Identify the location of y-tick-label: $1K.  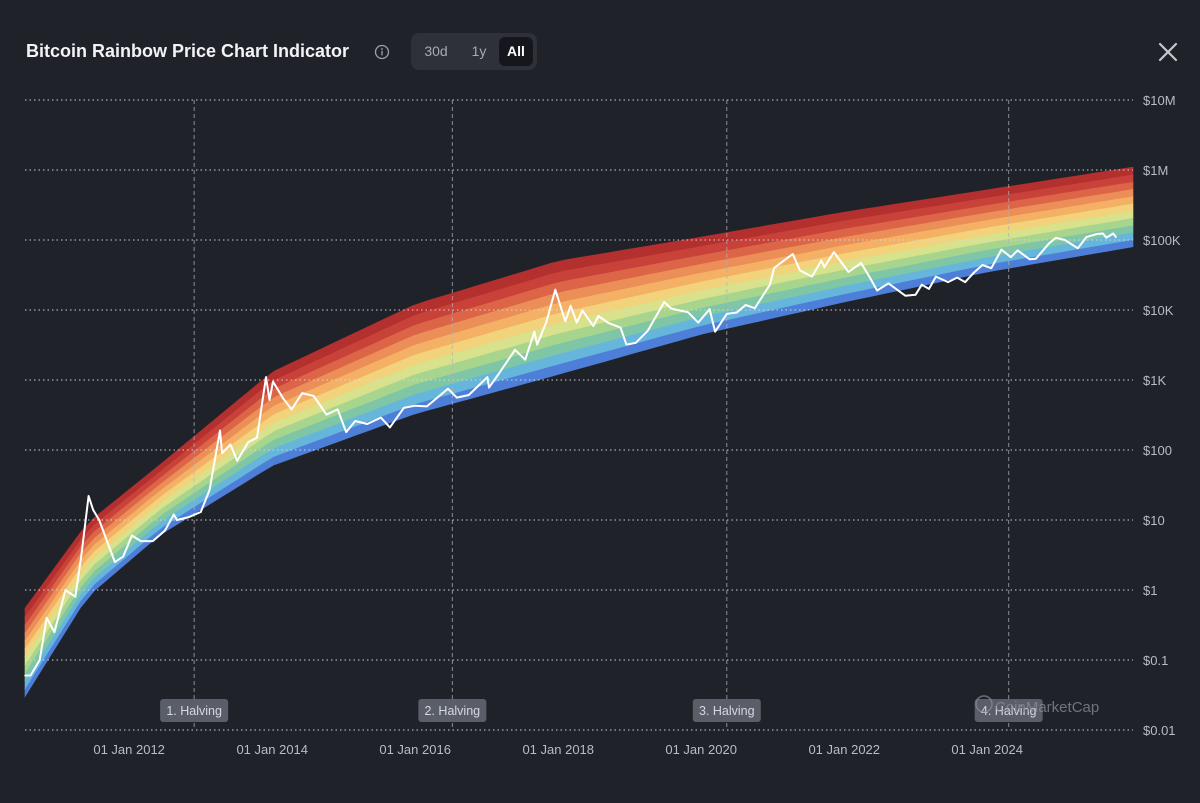
(1154, 380).